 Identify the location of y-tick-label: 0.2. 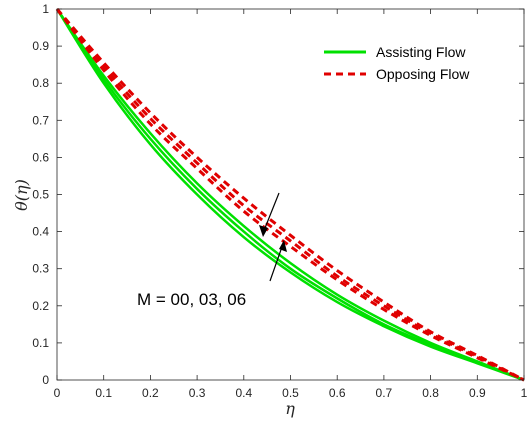
(40, 306).